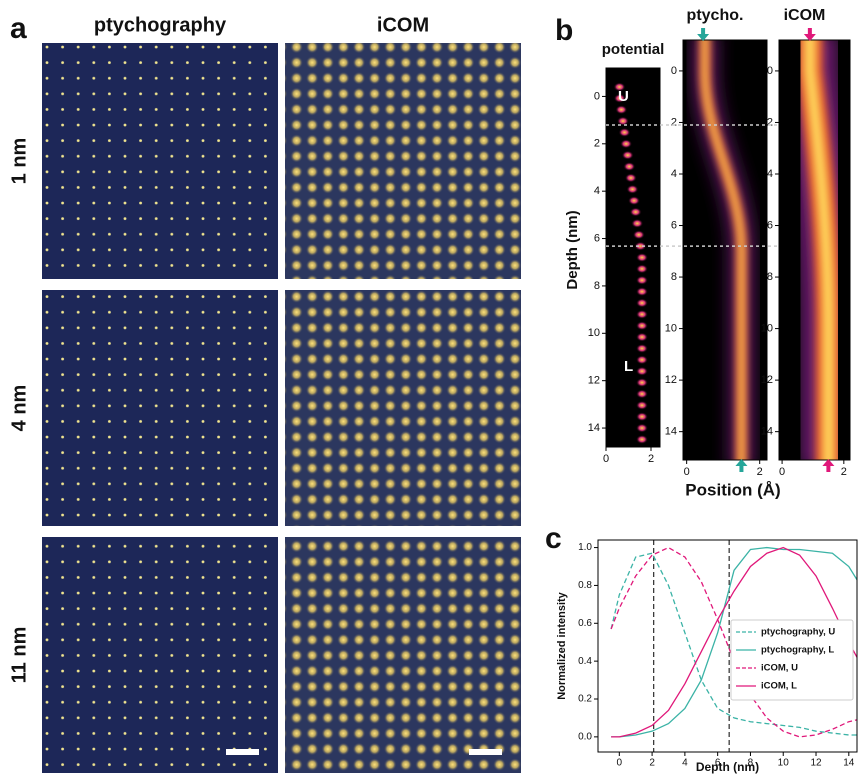  What do you see at coordinates (779, 668) in the screenshot?
I see `legend-label: iCOM, U` at bounding box center [779, 668].